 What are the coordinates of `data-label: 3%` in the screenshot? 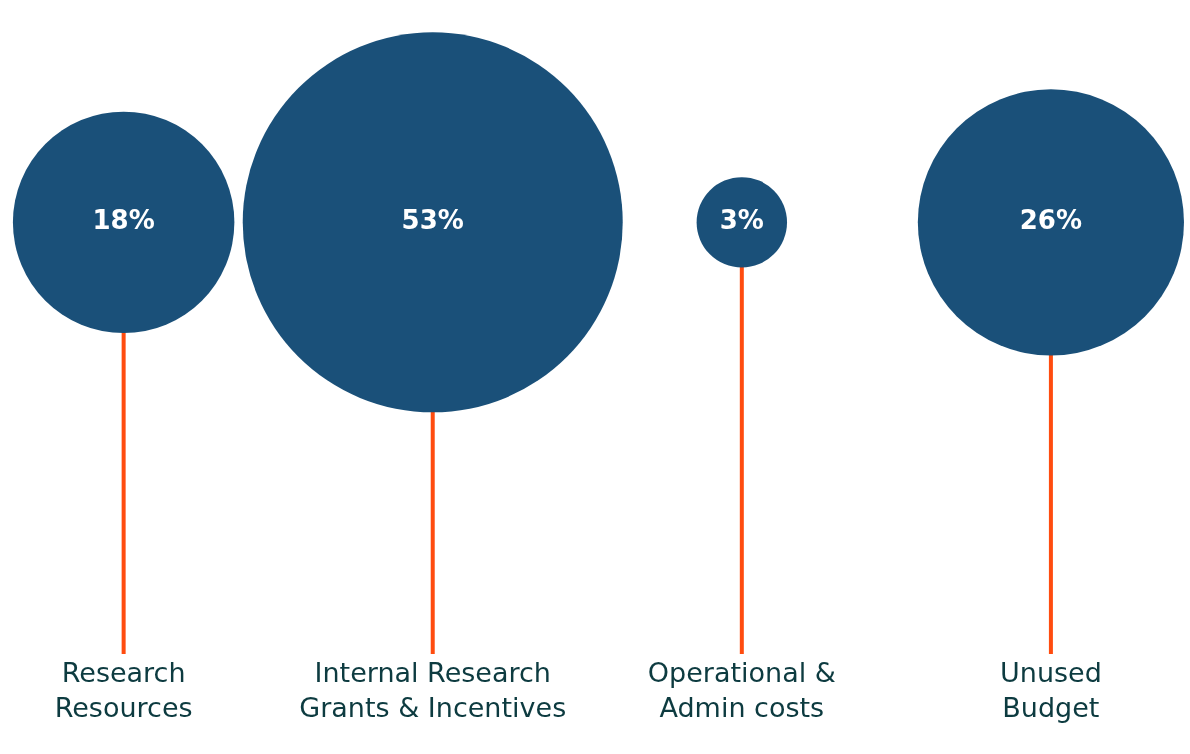 It's located at (741, 219).